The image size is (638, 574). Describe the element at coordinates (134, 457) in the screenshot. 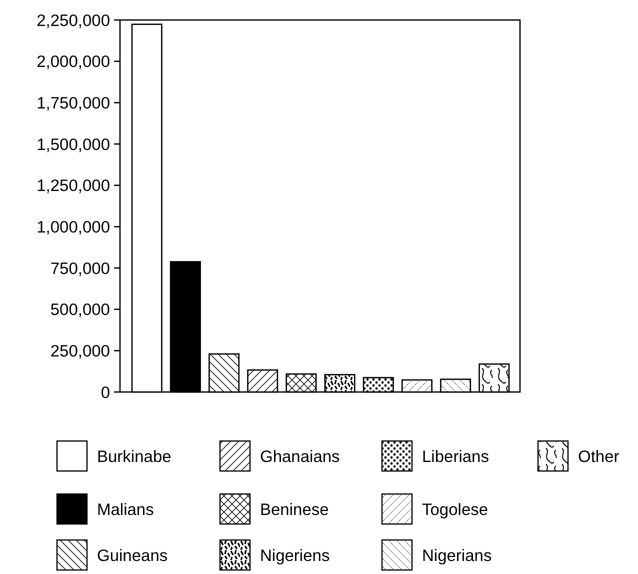

I see `legend-label: Burkinabe` at that location.